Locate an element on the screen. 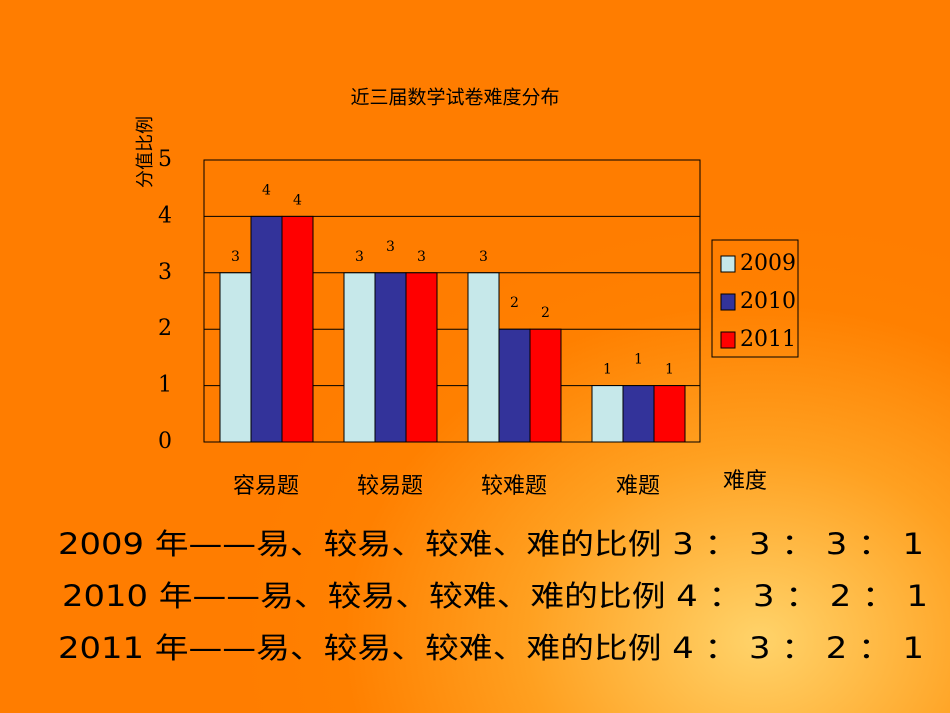 The image size is (950, 713). x-tick-label: 较易题 is located at coordinates (390, 486).